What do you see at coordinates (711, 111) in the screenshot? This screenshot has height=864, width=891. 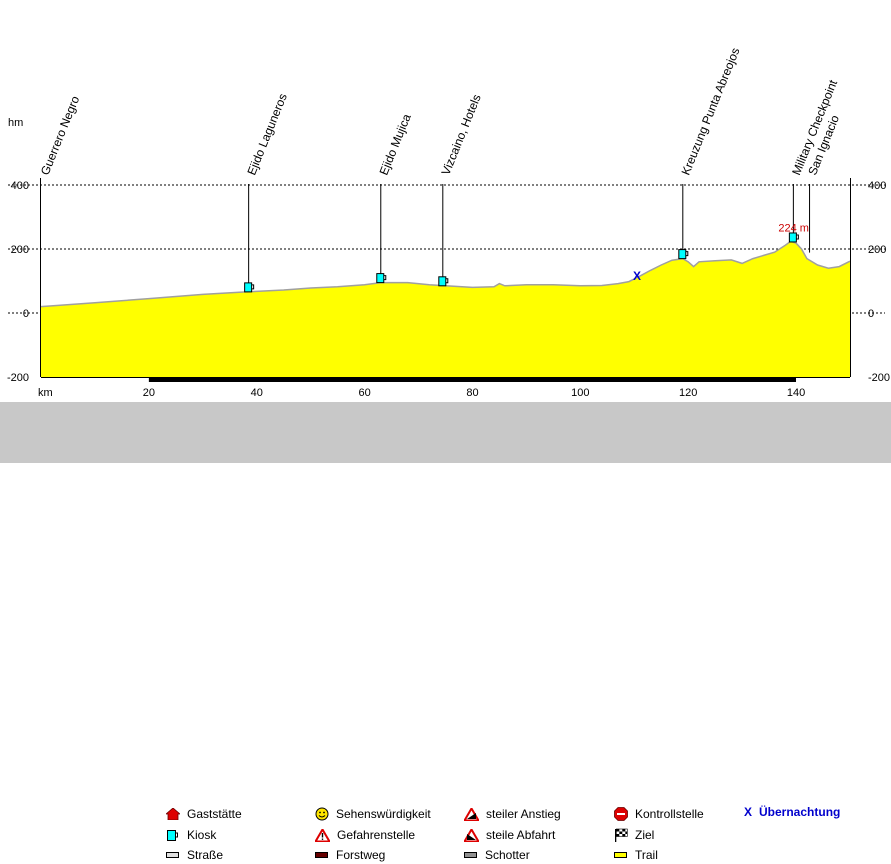 I see `waypoint-label: Kreuzung Punta Abreojos` at bounding box center [711, 111].